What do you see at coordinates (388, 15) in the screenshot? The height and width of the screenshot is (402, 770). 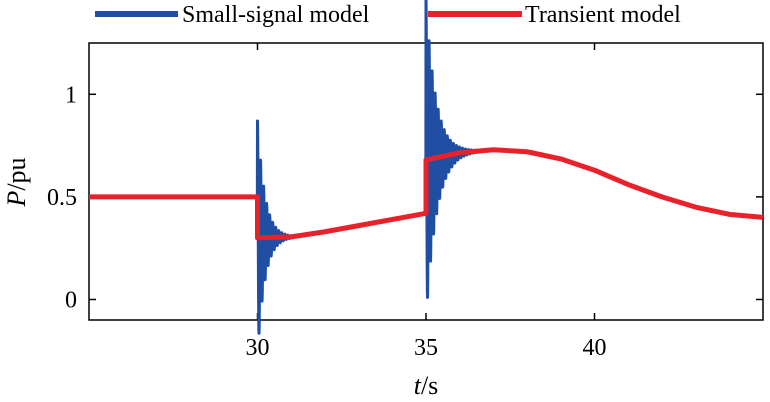 I see `chart-legend: Small-signal model Transient model` at bounding box center [388, 15].